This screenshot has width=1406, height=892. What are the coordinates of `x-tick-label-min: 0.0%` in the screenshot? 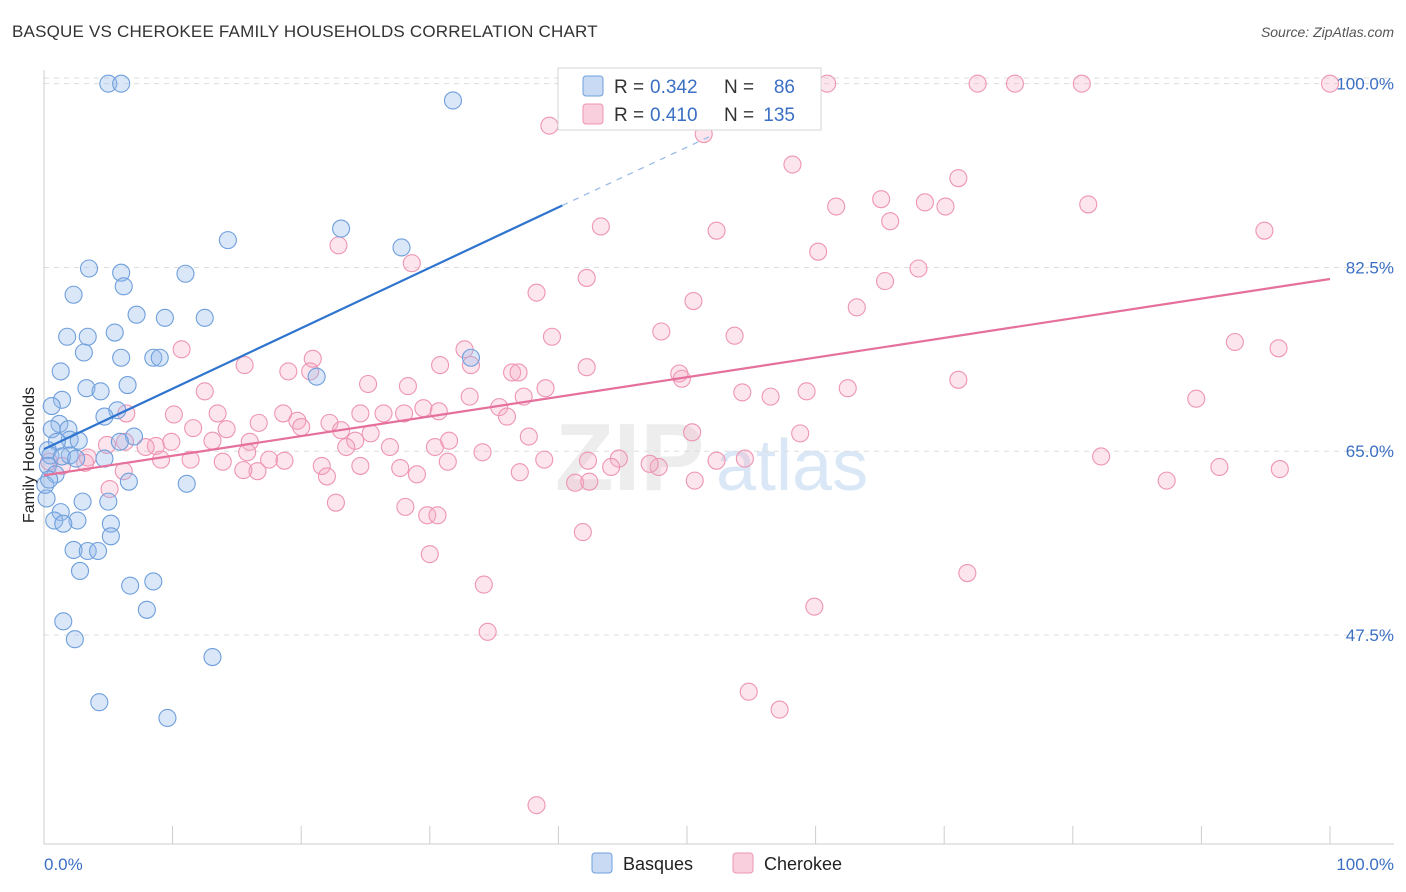 It's located at (63, 864).